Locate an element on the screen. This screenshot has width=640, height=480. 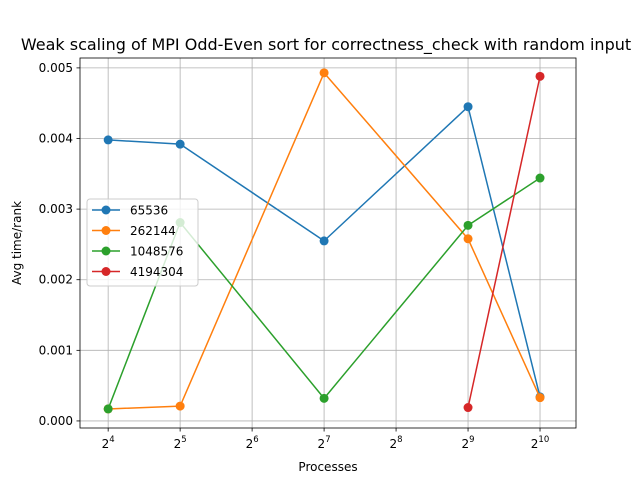
legend-box is located at coordinates (142, 242).